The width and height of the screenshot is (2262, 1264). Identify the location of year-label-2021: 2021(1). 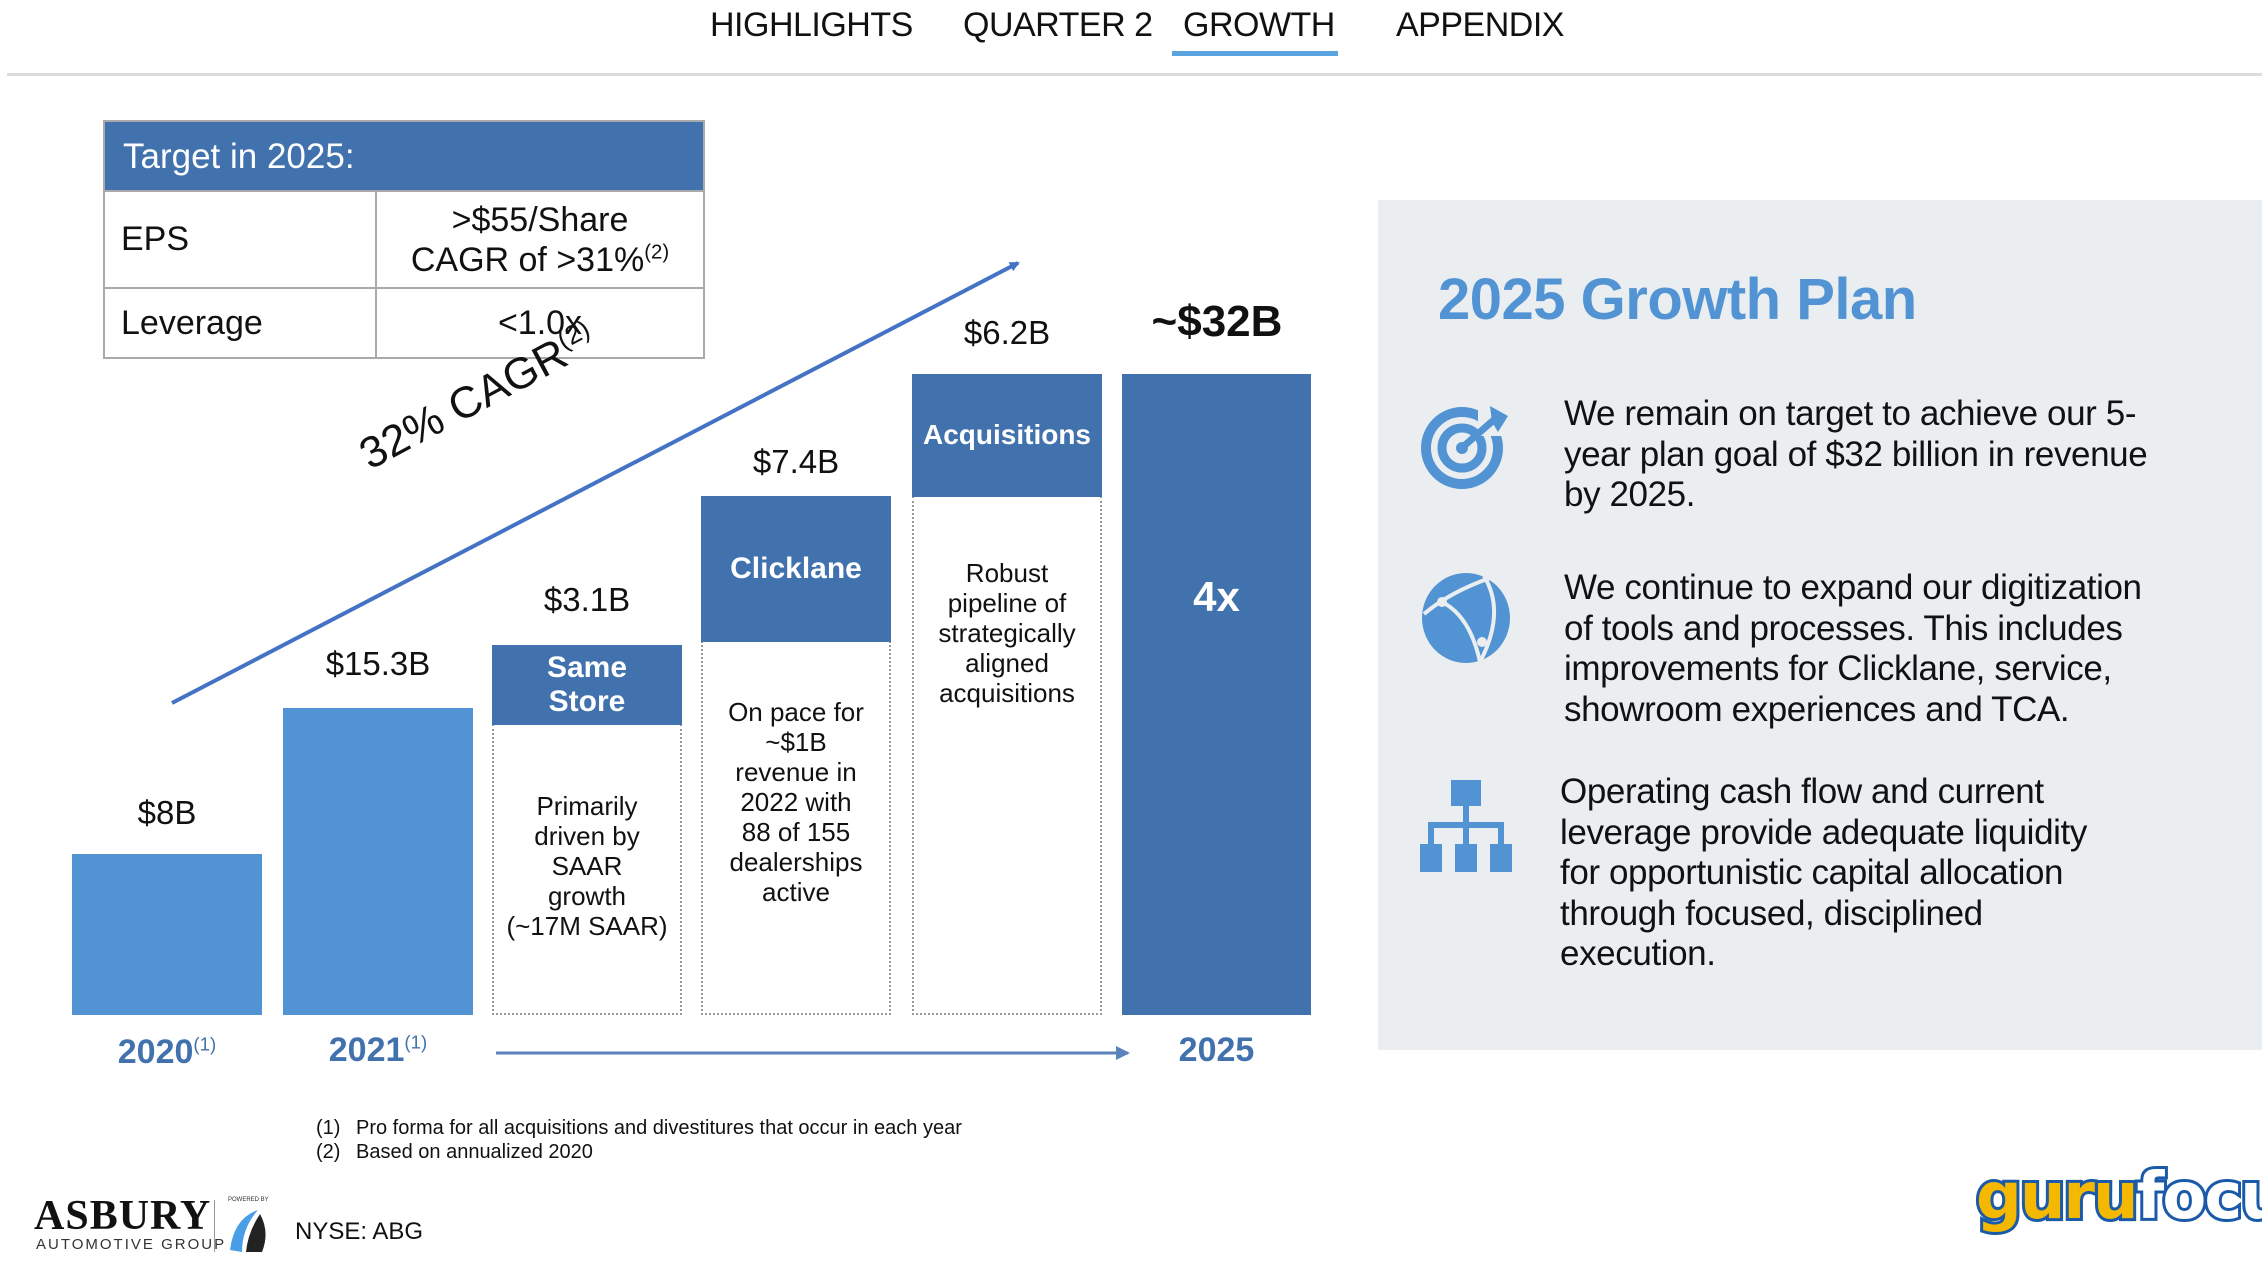
(378, 1050).